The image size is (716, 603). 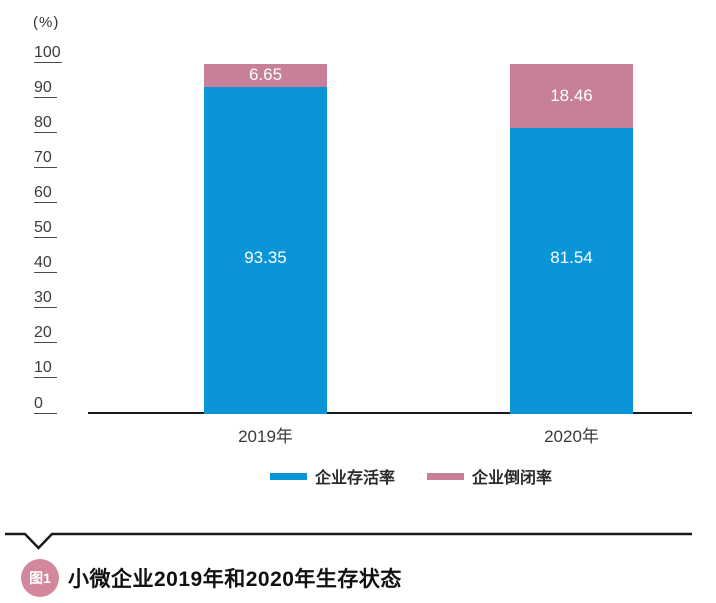 I want to click on legend-item-survival: 企业存活率, so click(x=332, y=476).